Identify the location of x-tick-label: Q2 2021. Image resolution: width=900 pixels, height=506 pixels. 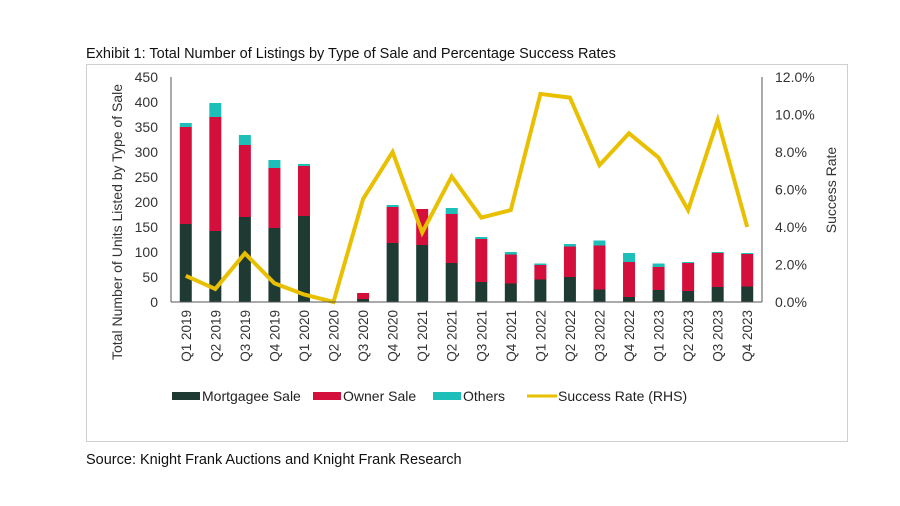
(452, 336).